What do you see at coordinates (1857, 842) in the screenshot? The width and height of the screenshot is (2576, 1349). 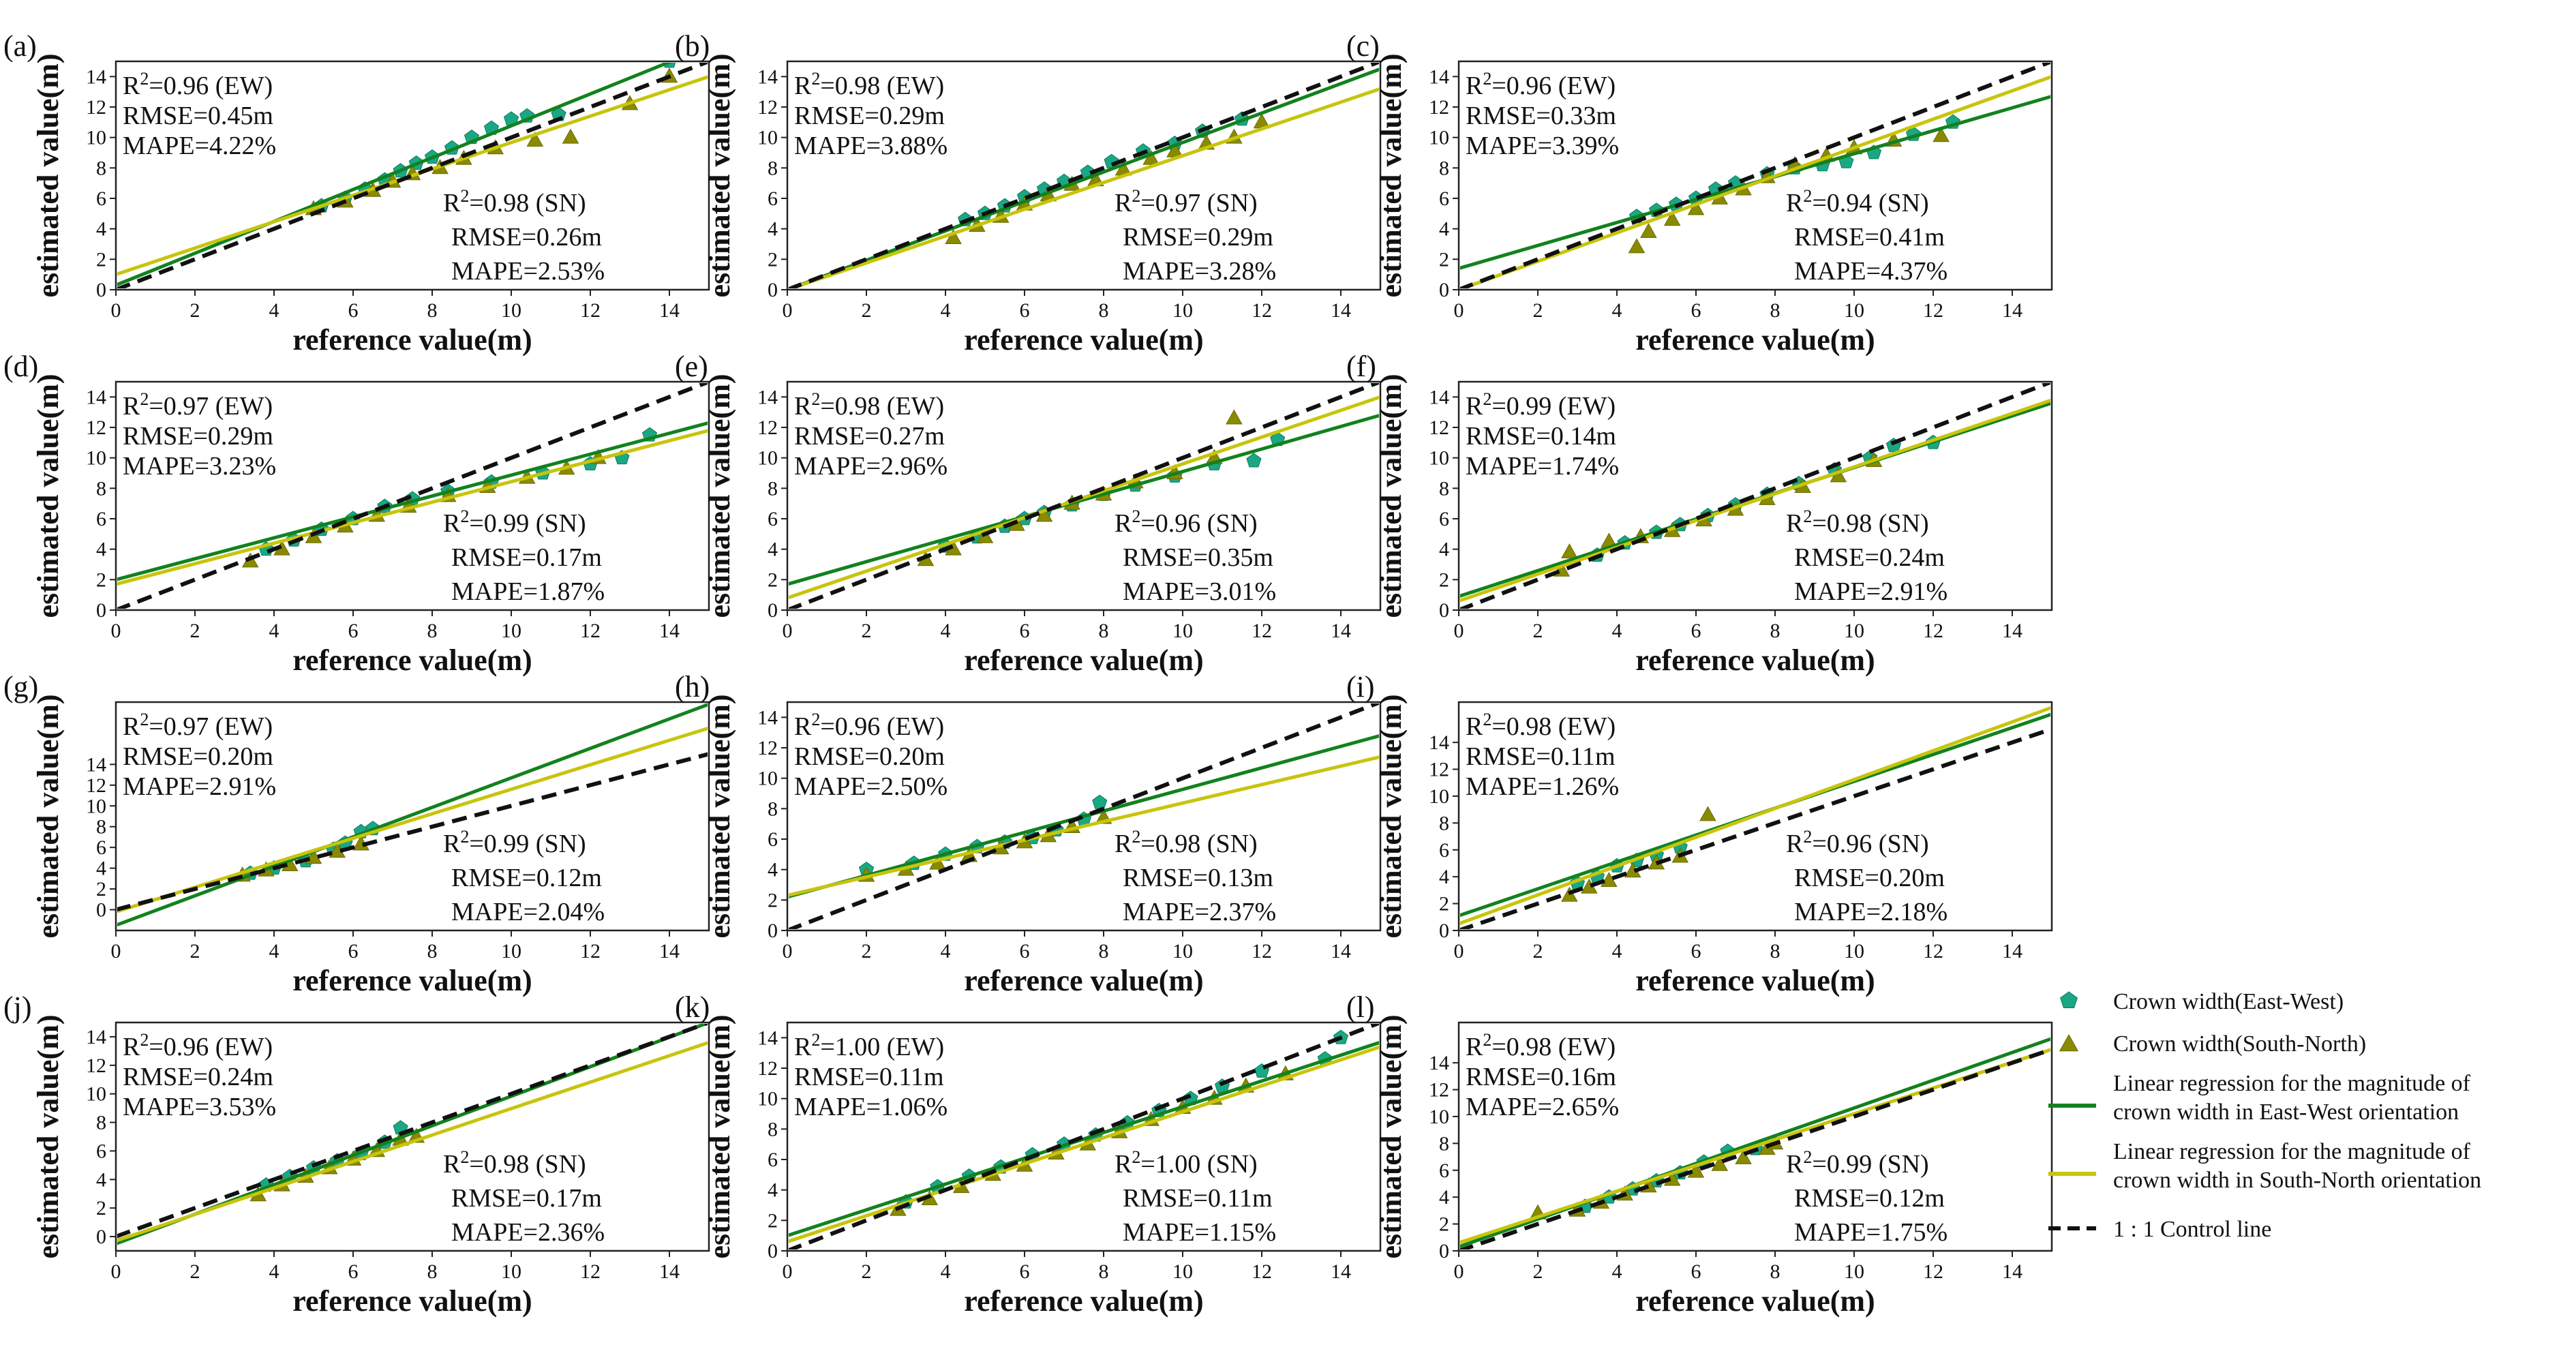 I see `sn-r2-stat: R2=0.96 (SN)` at bounding box center [1857, 842].